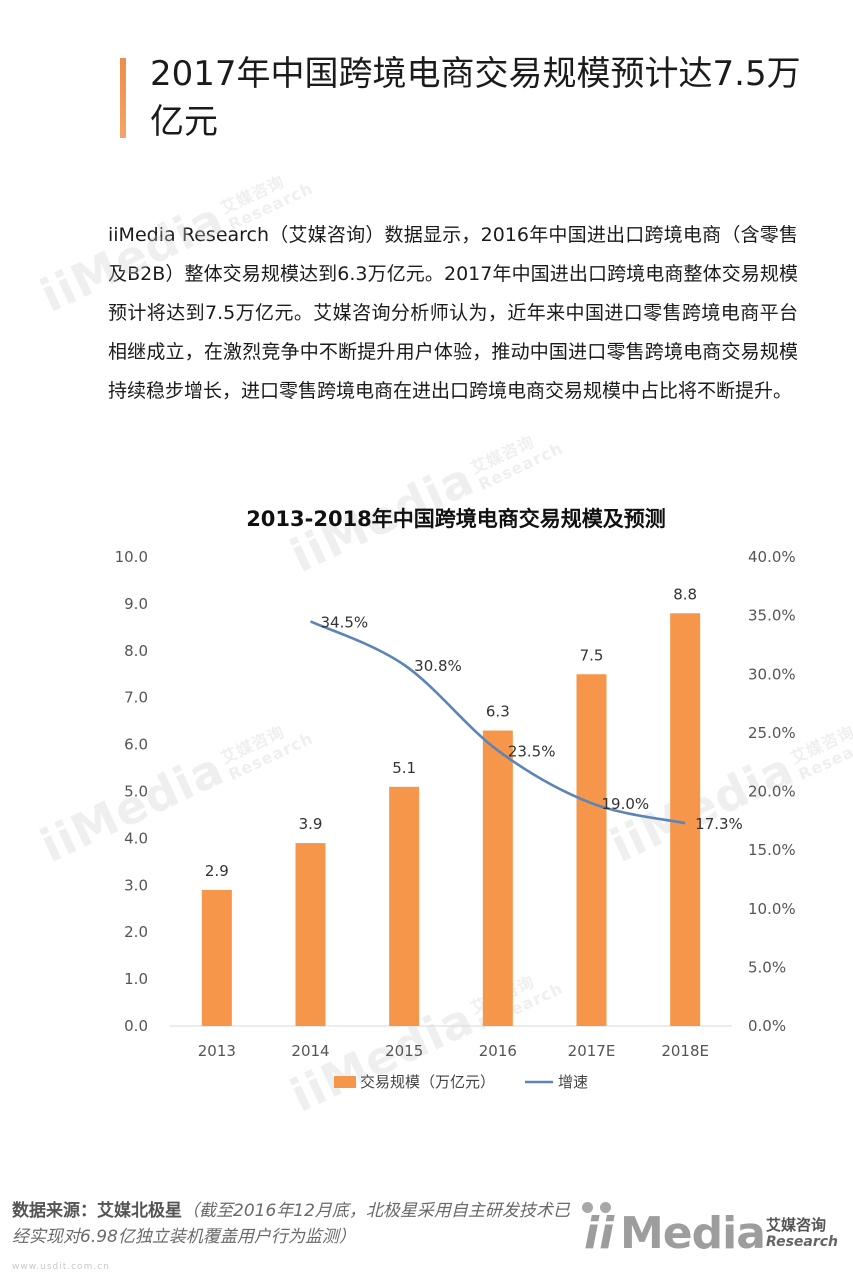 The width and height of the screenshot is (853, 1280). What do you see at coordinates (136, 932) in the screenshot?
I see `y-left-tick-label: 2.0` at bounding box center [136, 932].